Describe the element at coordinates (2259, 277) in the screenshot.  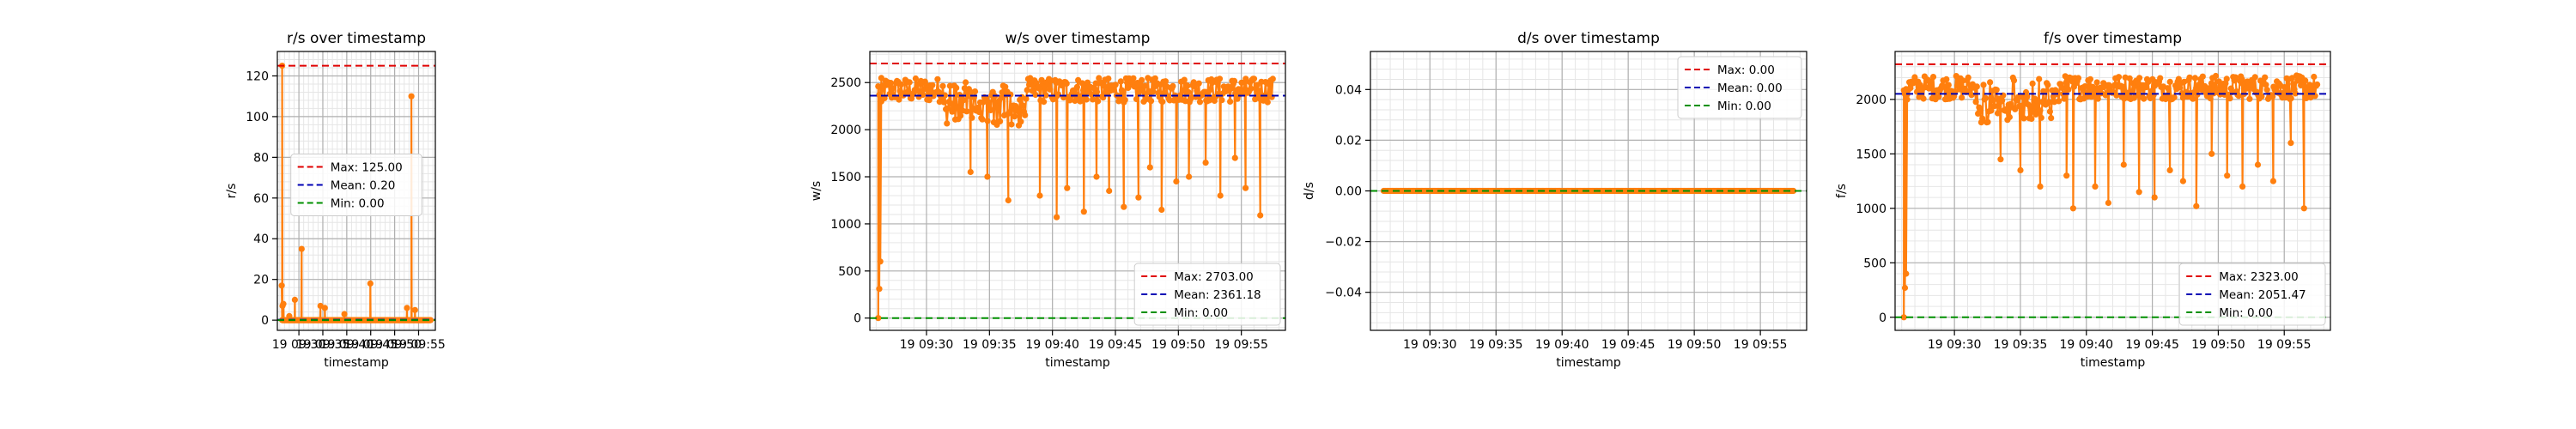
I see `legend-entry: Max: 2323.00` at that location.